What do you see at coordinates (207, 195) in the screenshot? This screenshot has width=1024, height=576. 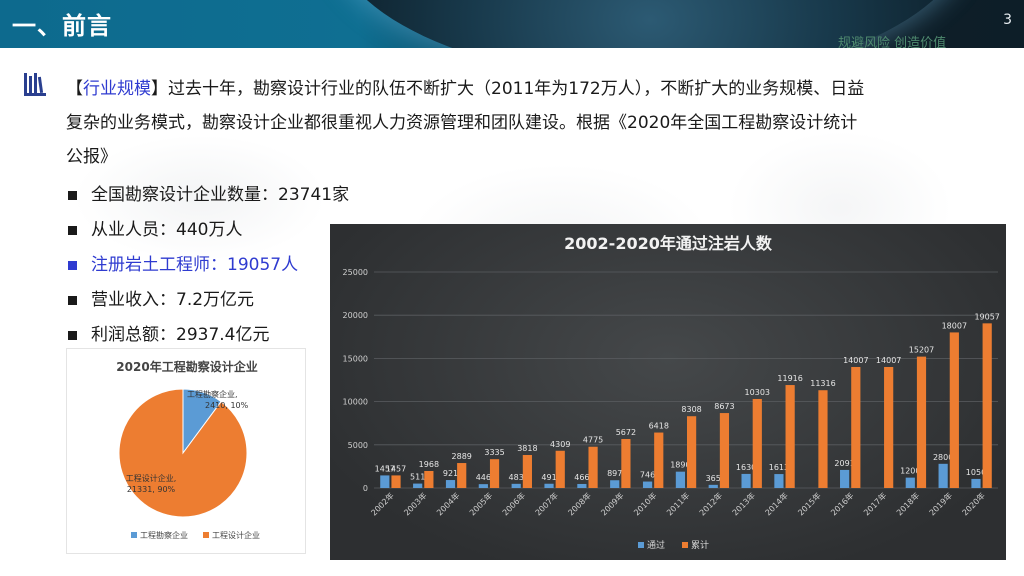 I see `stat-enterprise-count: 全国勘察设计企业数量：23741家` at bounding box center [207, 195].